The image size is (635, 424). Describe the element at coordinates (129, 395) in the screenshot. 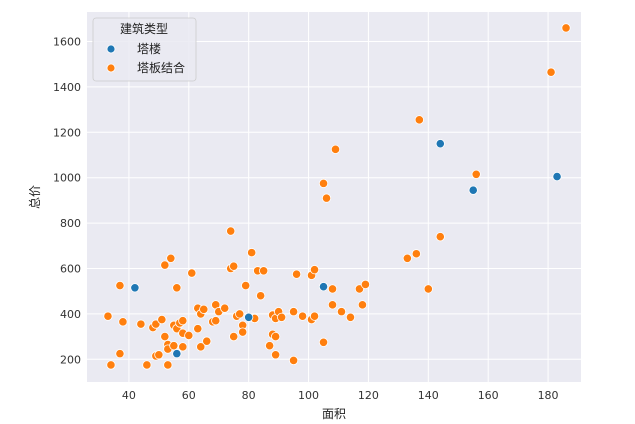

I see `x-tick-label: 40` at that location.